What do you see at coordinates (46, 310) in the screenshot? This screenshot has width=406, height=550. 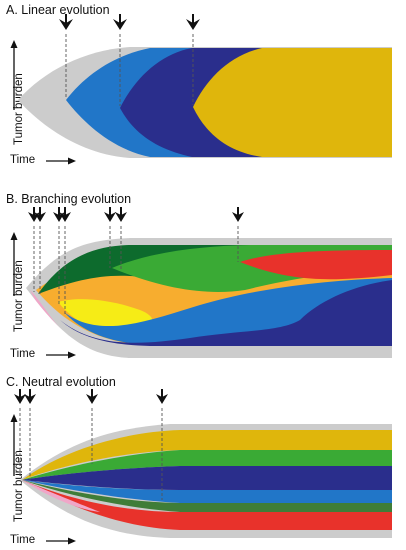 I see `clone-pink` at bounding box center [46, 310].